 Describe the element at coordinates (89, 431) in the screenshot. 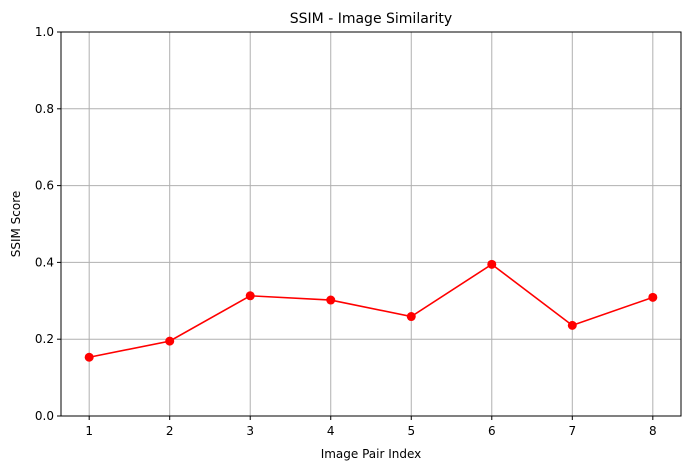

I see `x-tick-label: 1` at that location.